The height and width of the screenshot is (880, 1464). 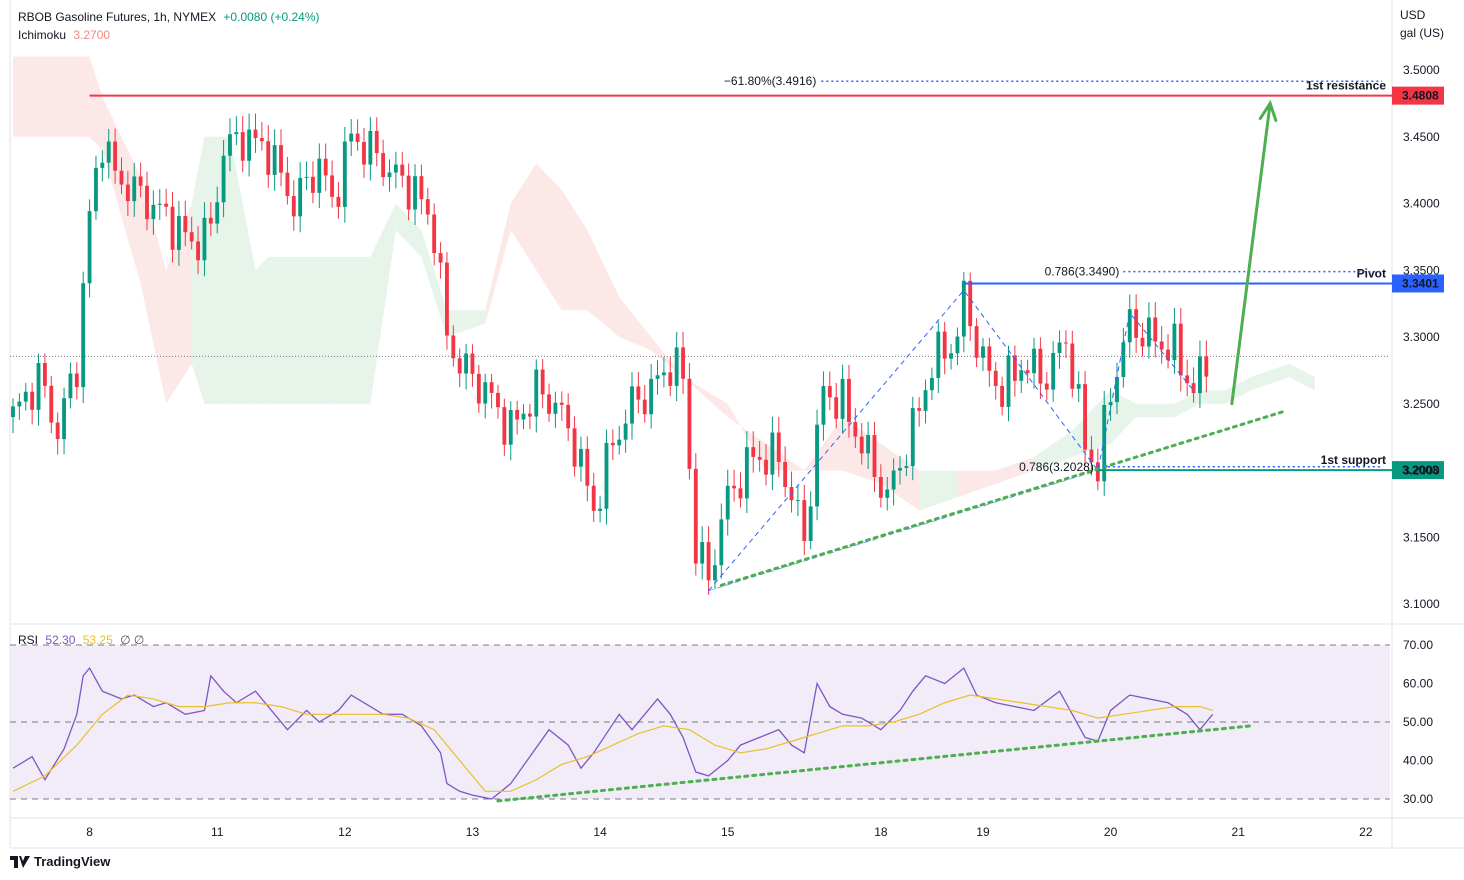 What do you see at coordinates (217, 832) in the screenshot?
I see `time-tick: 11` at bounding box center [217, 832].